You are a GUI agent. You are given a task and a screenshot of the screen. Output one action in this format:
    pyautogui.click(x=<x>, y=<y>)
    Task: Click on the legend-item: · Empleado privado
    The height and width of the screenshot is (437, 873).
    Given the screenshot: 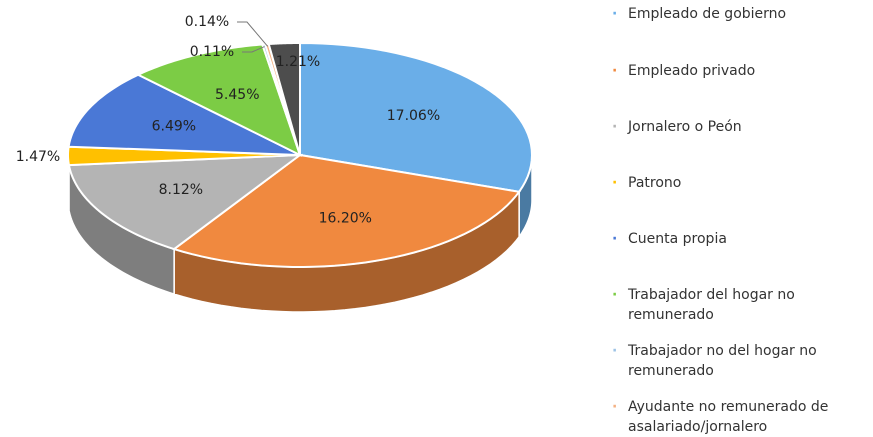 What is the action you would take?
    pyautogui.click(x=727, y=71)
    